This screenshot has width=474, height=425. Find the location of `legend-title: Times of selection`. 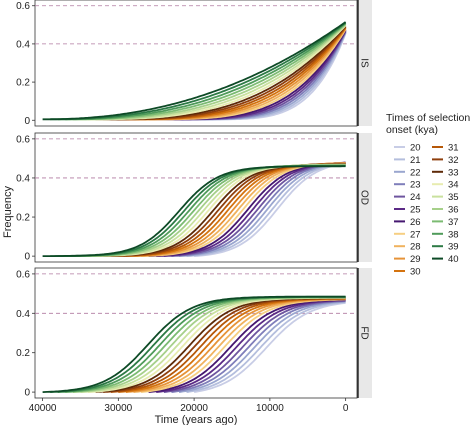

legend-title: Times of selection is located at coordinates (428, 118).